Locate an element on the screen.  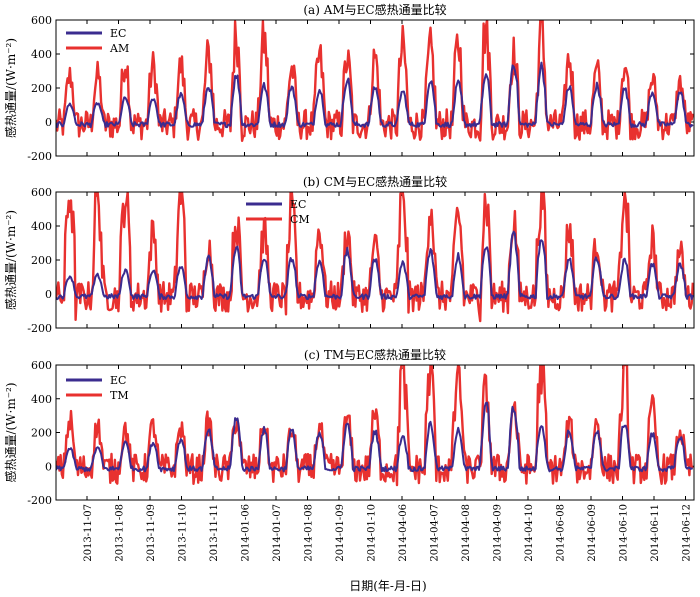
panel-title: (c) TM与EC感热通量比较 is located at coordinates (375, 354).